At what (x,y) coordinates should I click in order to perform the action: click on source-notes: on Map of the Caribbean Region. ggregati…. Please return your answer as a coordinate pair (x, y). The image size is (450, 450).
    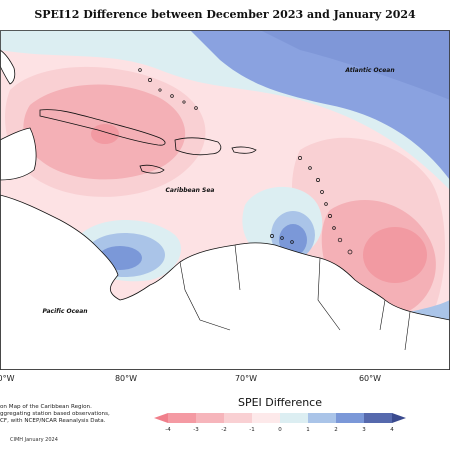
    Looking at the image, I should click on (75, 414).